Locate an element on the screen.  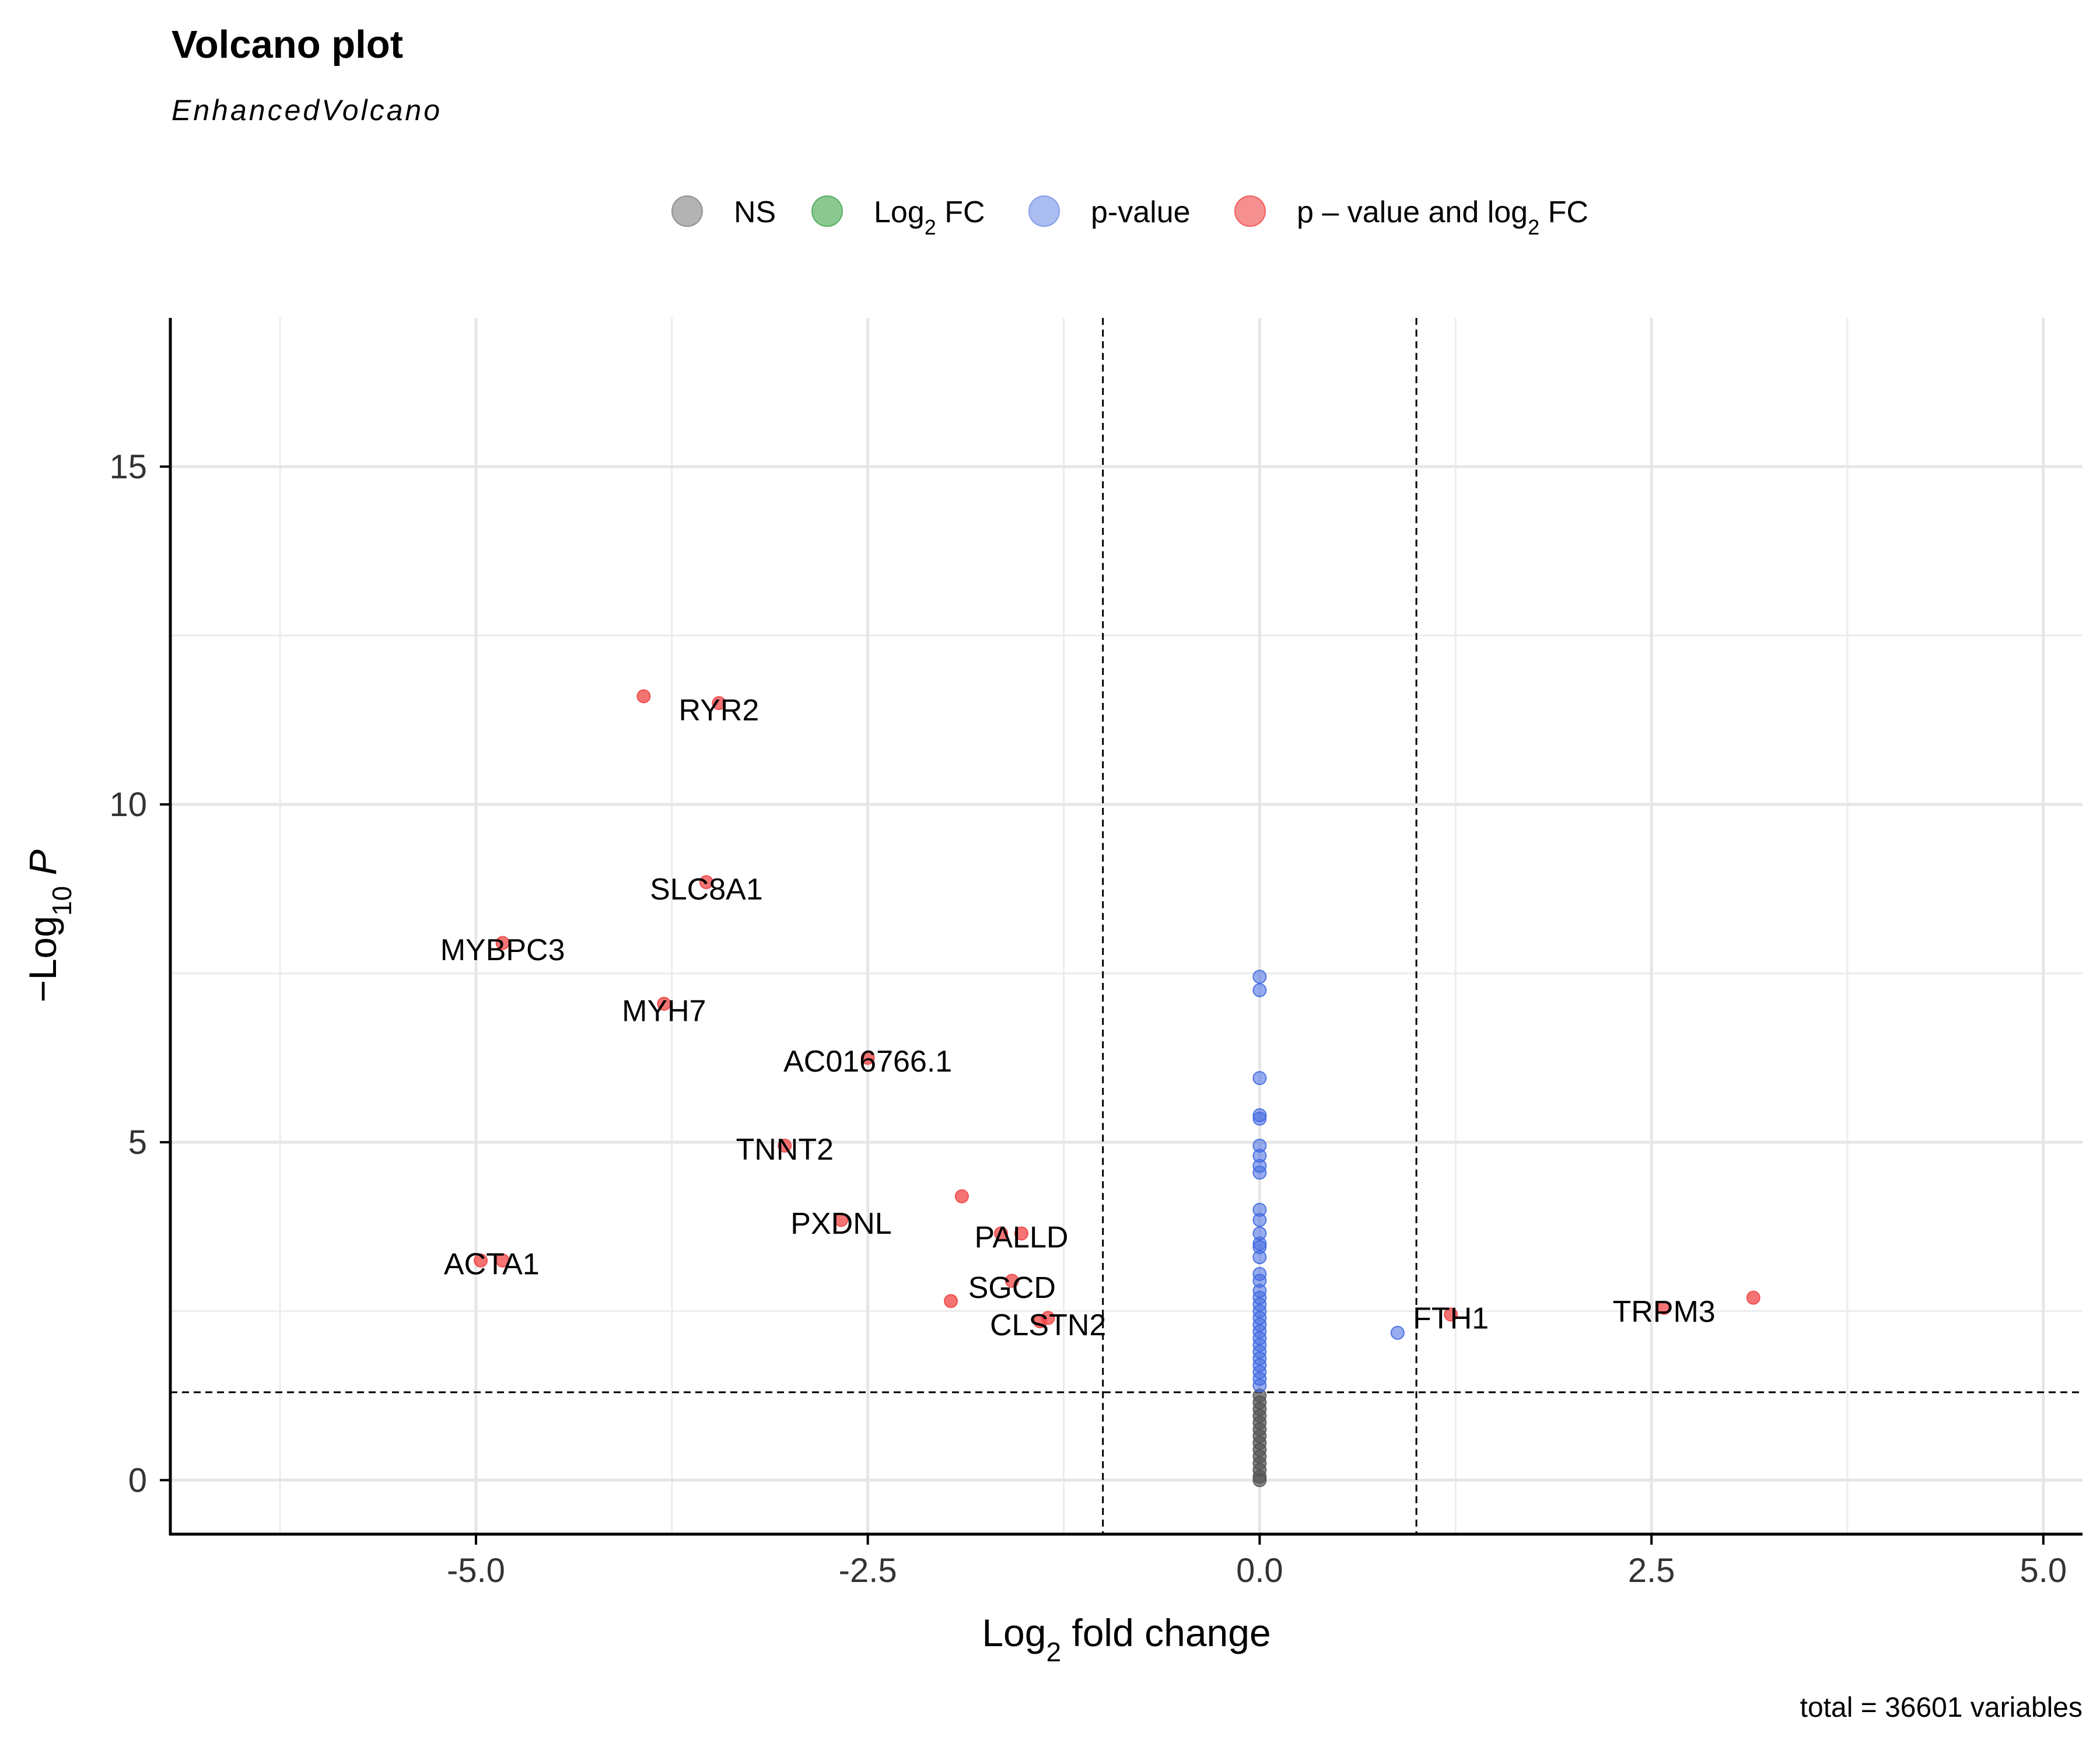
x-tick-label: 2.5 is located at coordinates (1651, 1571).